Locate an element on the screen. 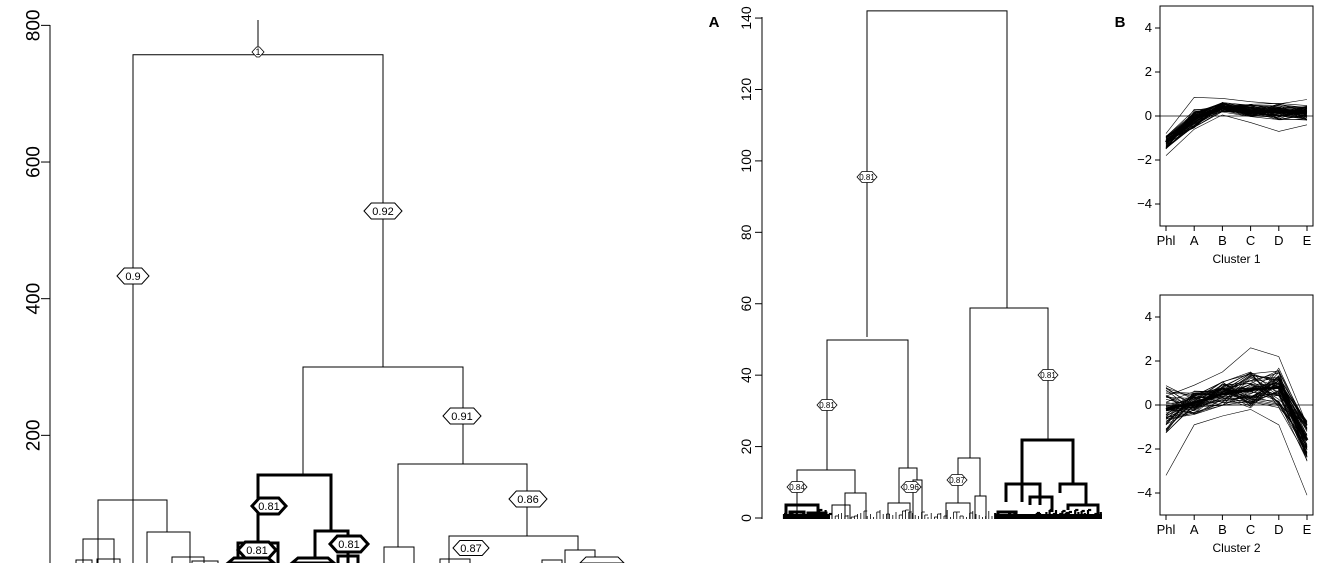 This screenshot has width=1319, height=563. pvalue-label: 0.84 is located at coordinates (797, 487).